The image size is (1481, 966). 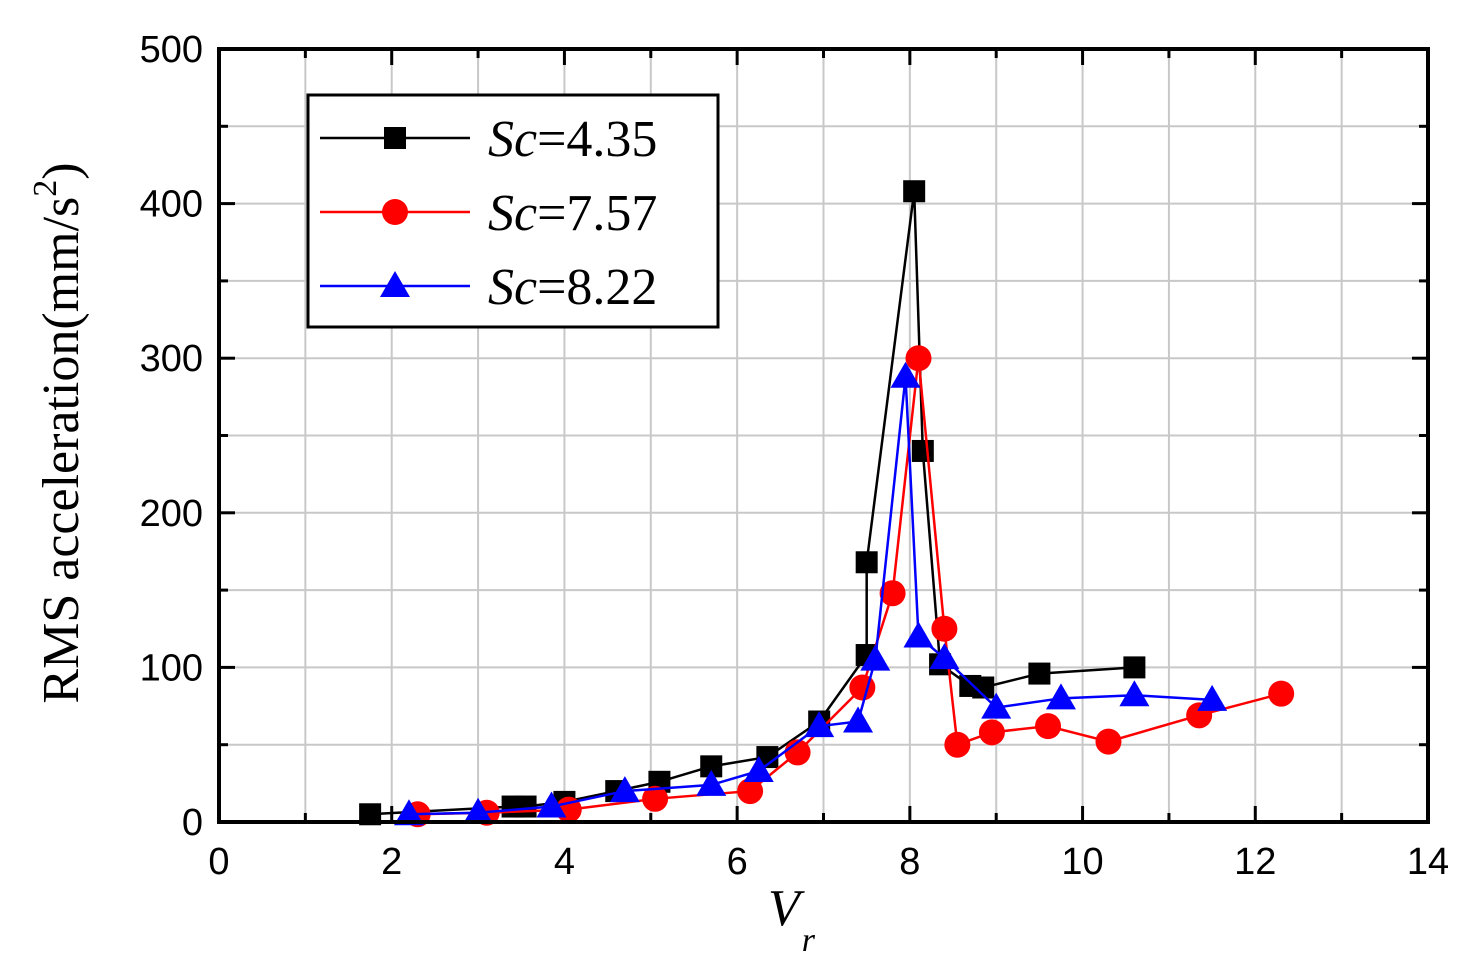 I want to click on legend-entry-1: Sc=4.35, so click(x=488, y=139).